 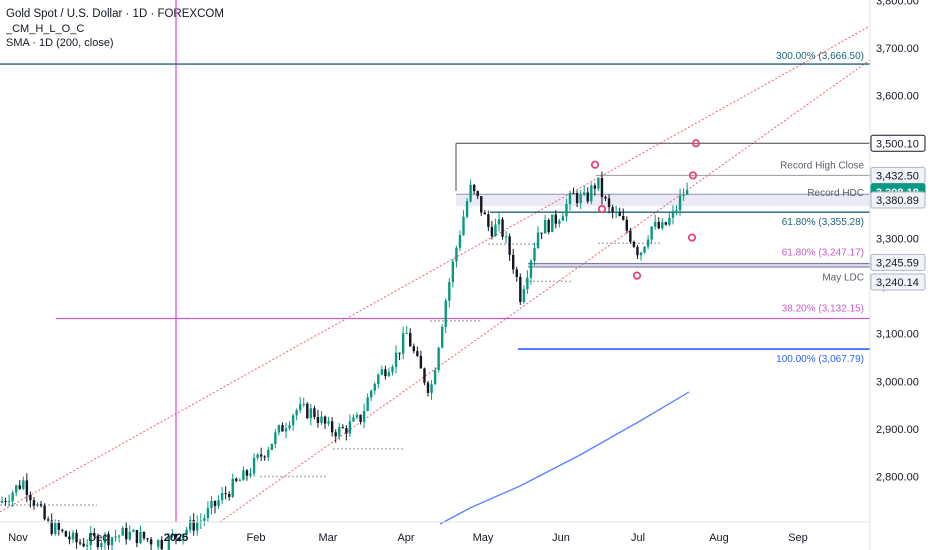 I want to click on record-hdc-zone, so click(x=663, y=200).